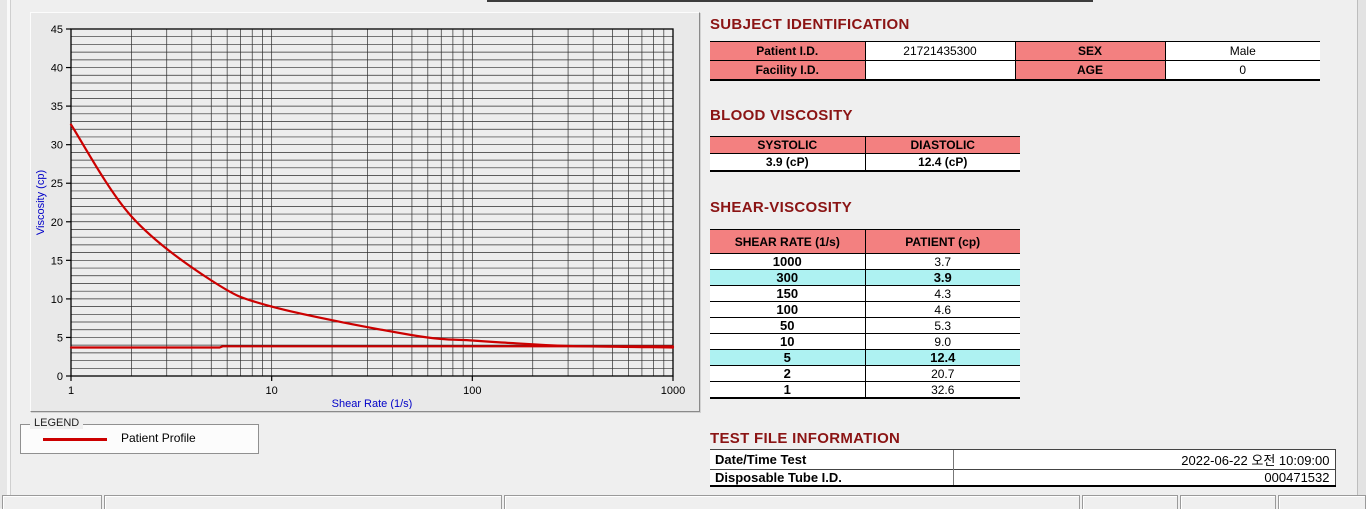  Describe the element at coordinates (787, 373) in the screenshot. I see `shear-rate-cell: 2` at that location.